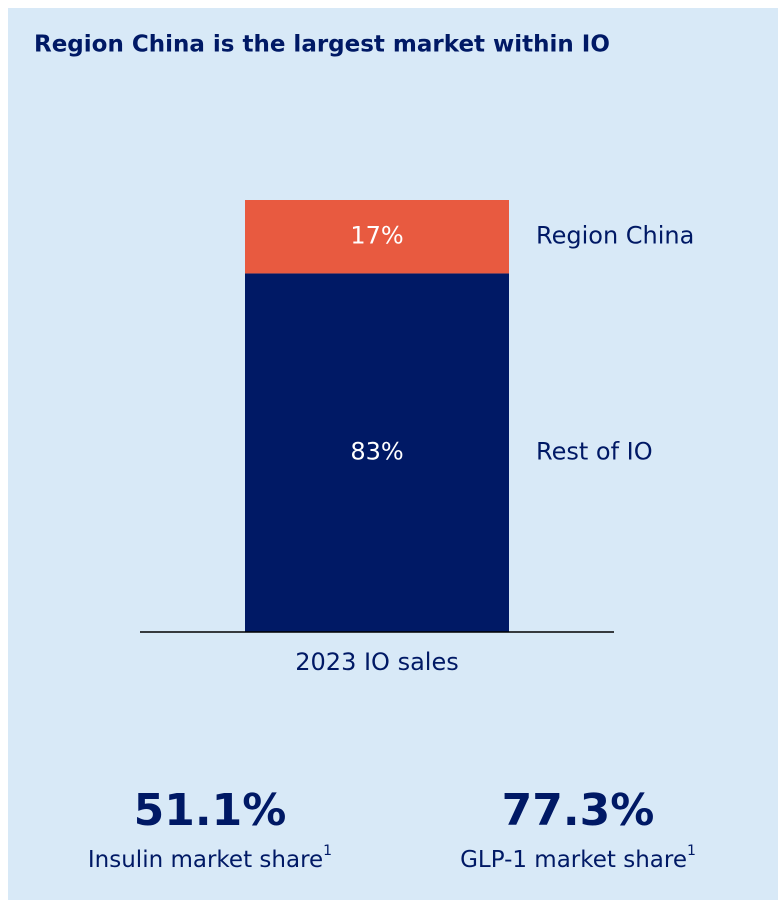  What do you see at coordinates (615, 236) in the screenshot?
I see `legend-label: Region China` at bounding box center [615, 236].